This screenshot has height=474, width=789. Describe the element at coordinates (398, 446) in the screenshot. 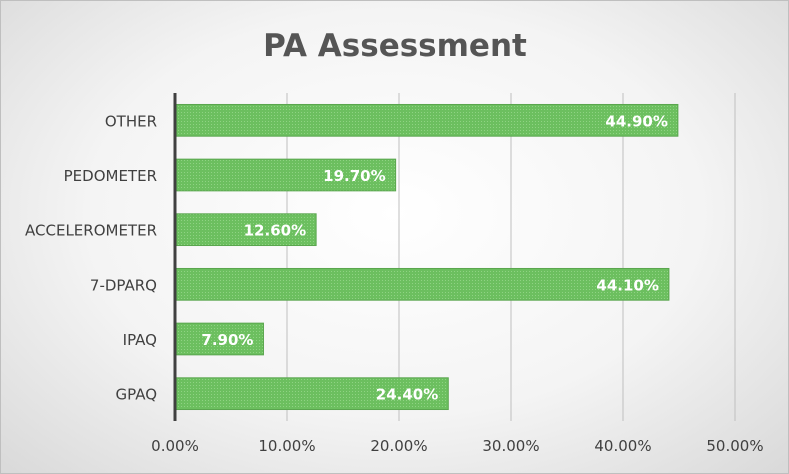

I see `x-tick-label: 20.00%` at that location.